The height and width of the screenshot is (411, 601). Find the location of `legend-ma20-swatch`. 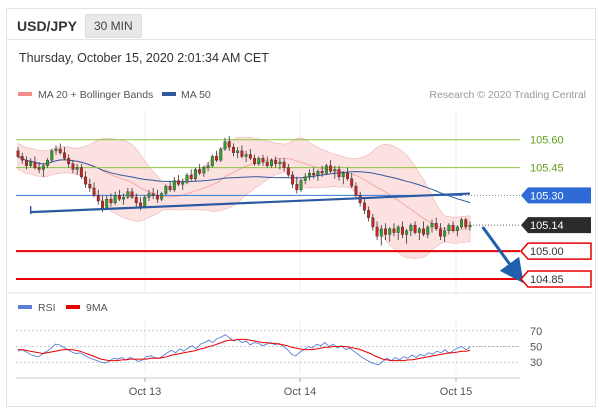

legend-ma20-swatch is located at coordinates (25, 94).